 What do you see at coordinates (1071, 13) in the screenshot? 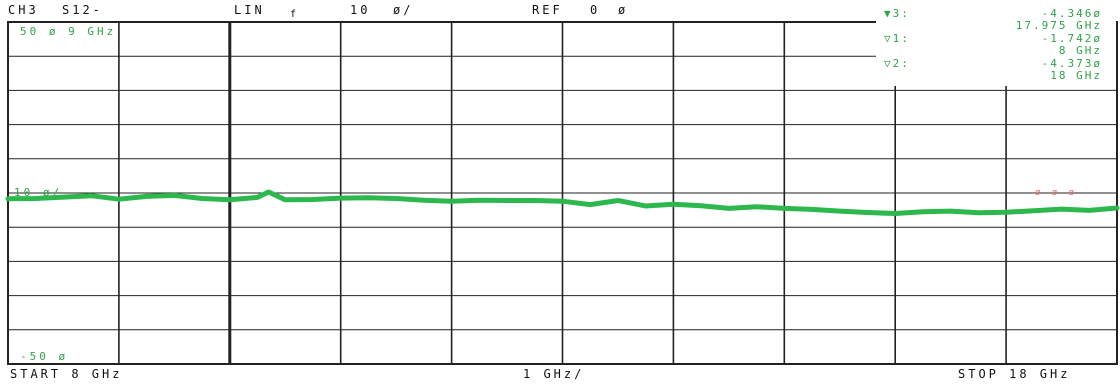
I see `marker-3-value: -4.346ø` at bounding box center [1071, 13].